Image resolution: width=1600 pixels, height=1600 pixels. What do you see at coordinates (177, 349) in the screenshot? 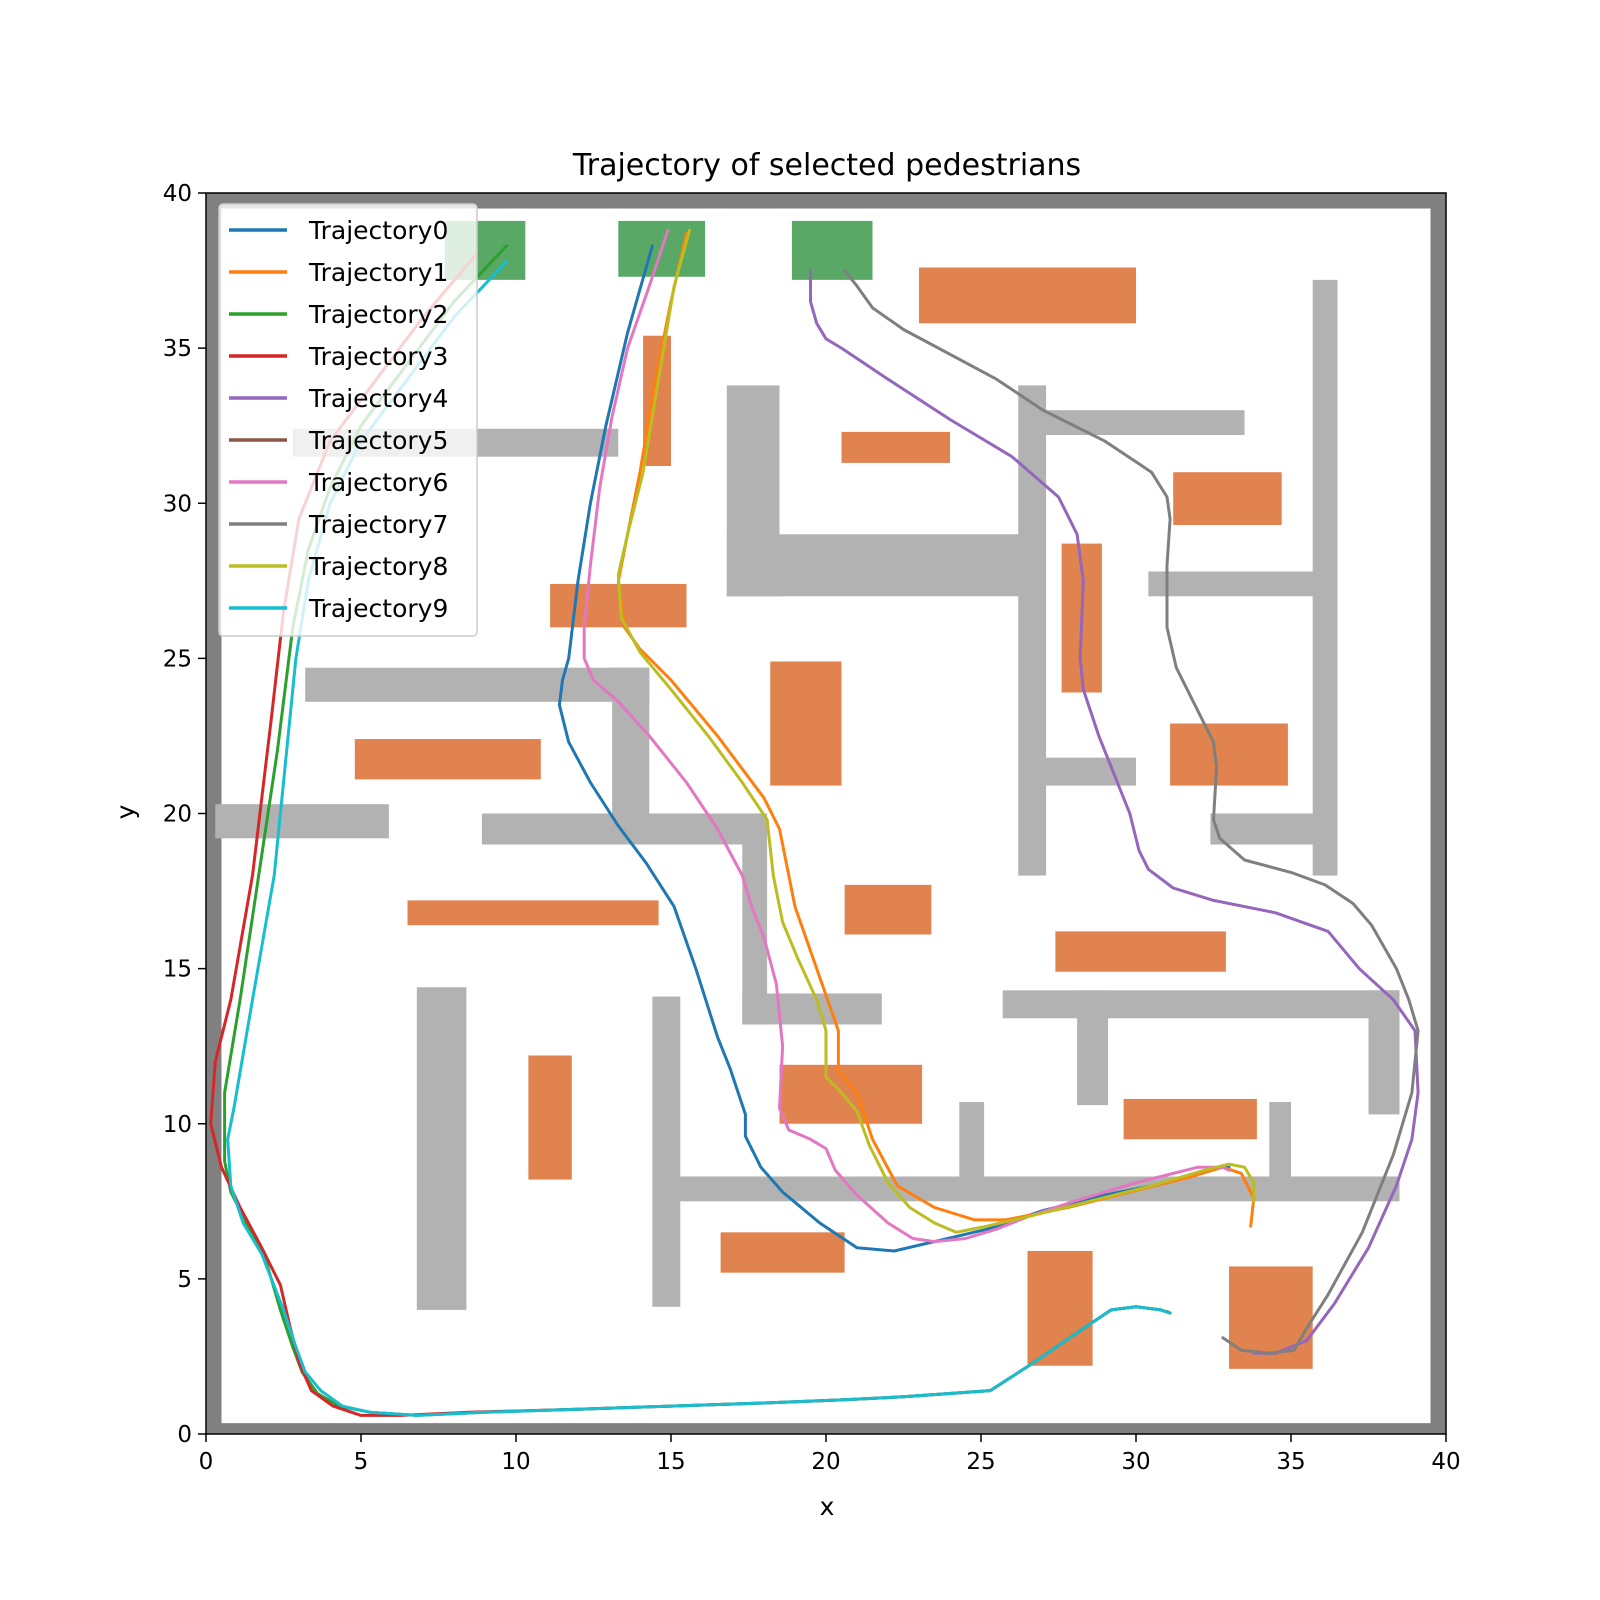
I see `y-tick-label: 35` at bounding box center [177, 349].